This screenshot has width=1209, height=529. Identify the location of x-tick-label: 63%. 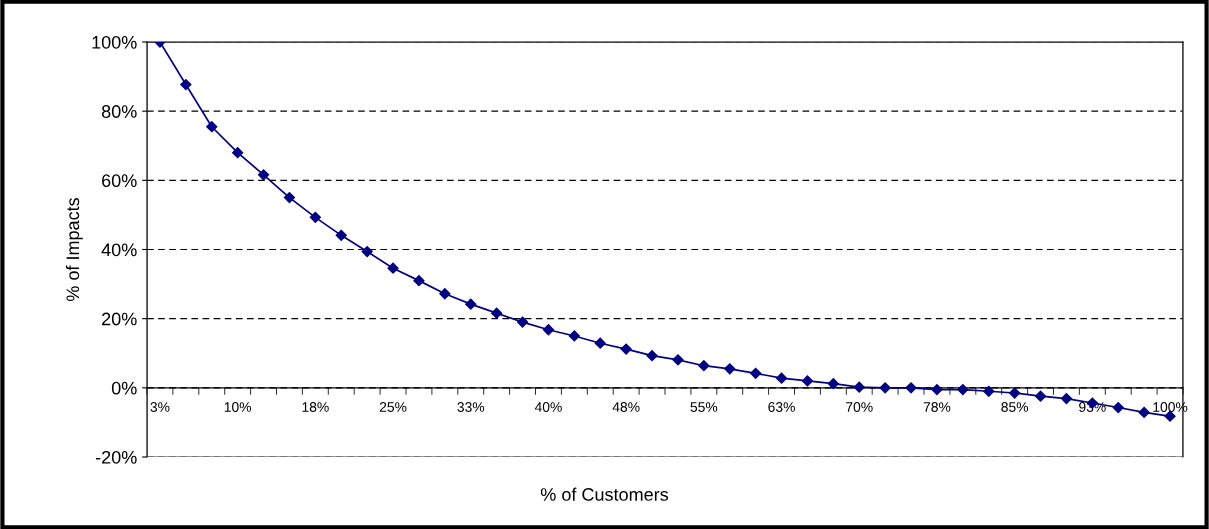
(781, 407).